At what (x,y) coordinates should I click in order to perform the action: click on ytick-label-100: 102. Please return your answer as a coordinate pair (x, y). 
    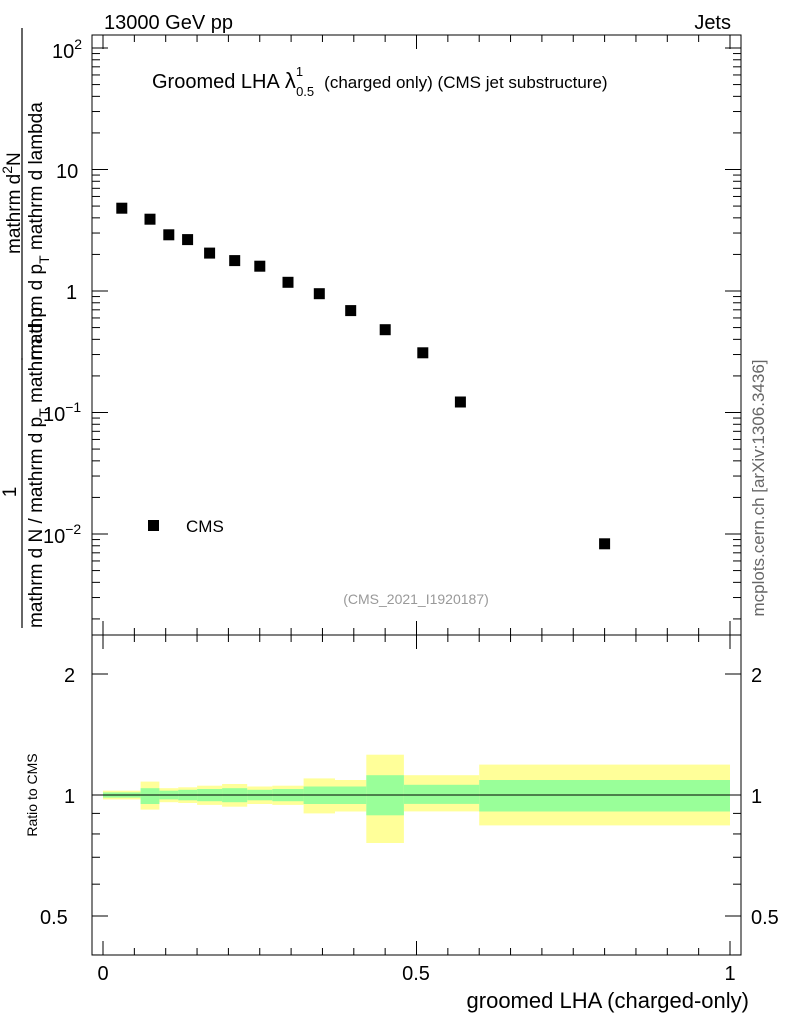
    Looking at the image, I should click on (67, 49).